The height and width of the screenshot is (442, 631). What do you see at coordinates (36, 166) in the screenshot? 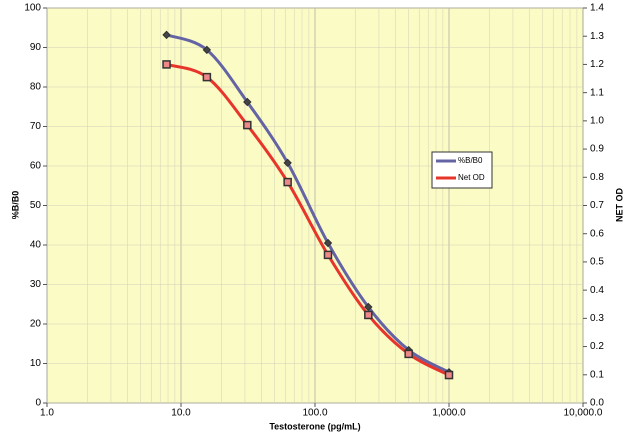
I see `y-tick-label: 60` at bounding box center [36, 166].